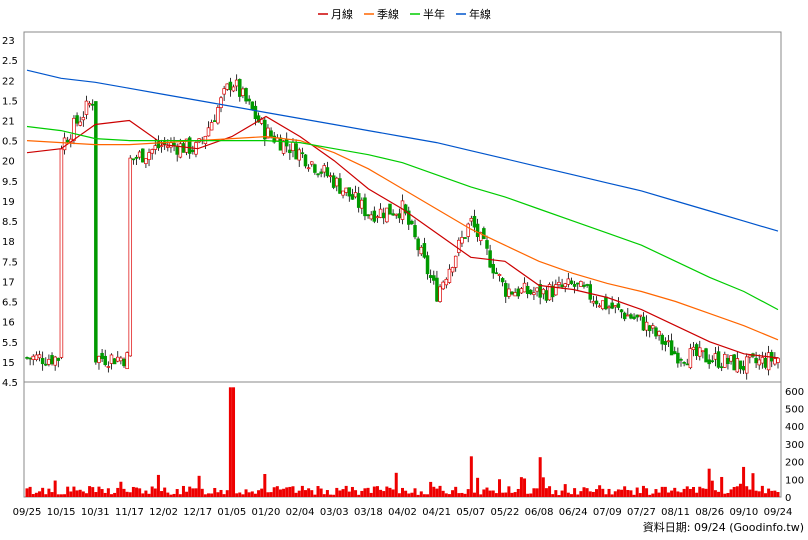 This screenshot has height=540, width=808. I want to click on x-tick-label: 04/21, so click(436, 512).